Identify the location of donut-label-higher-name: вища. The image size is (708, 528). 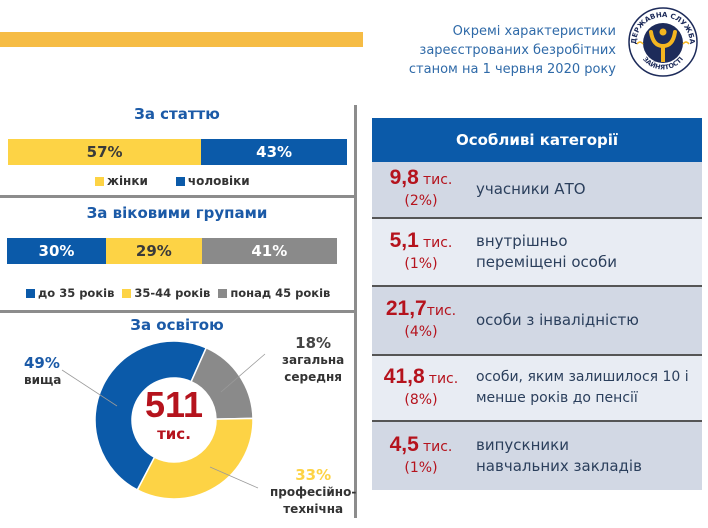
(43, 380).